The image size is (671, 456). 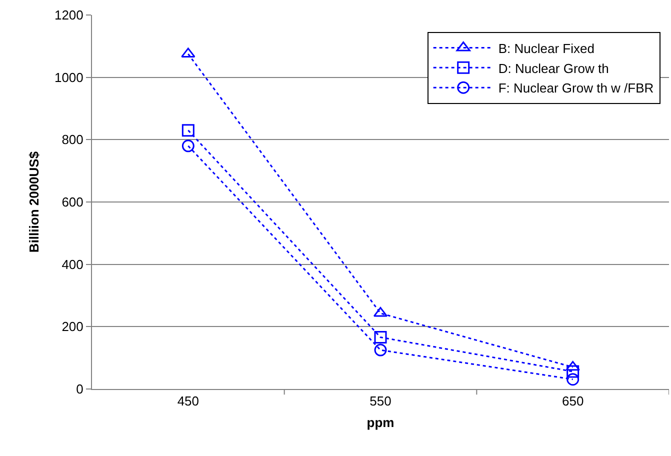 What do you see at coordinates (381, 401) in the screenshot?
I see `x-tick-label: 550` at bounding box center [381, 401].